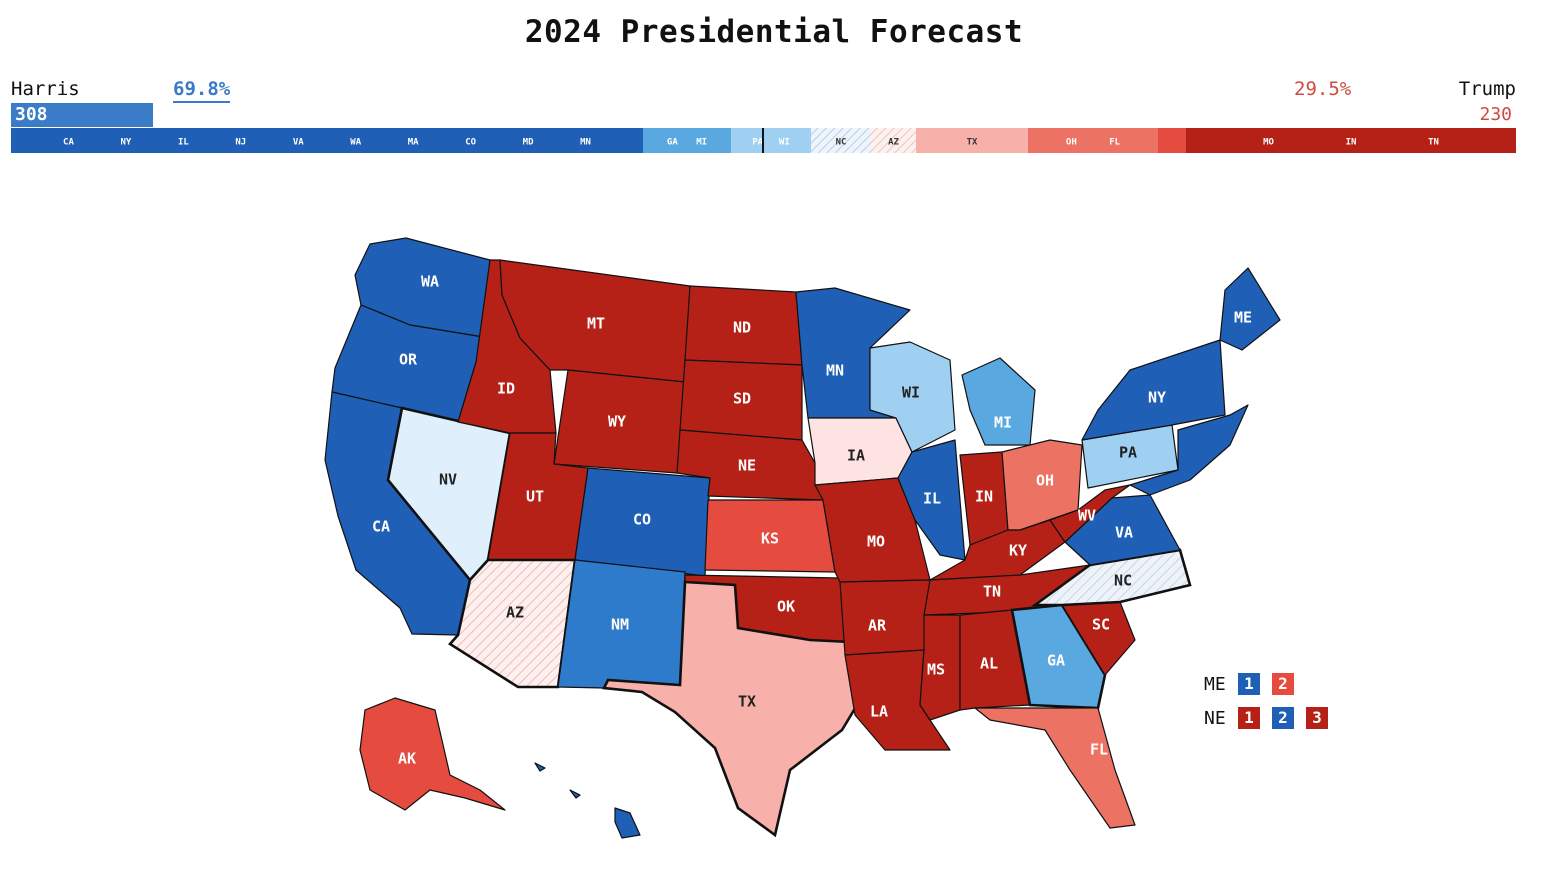  What do you see at coordinates (984, 497) in the screenshot?
I see `state-label-IN: IN` at bounding box center [984, 497].